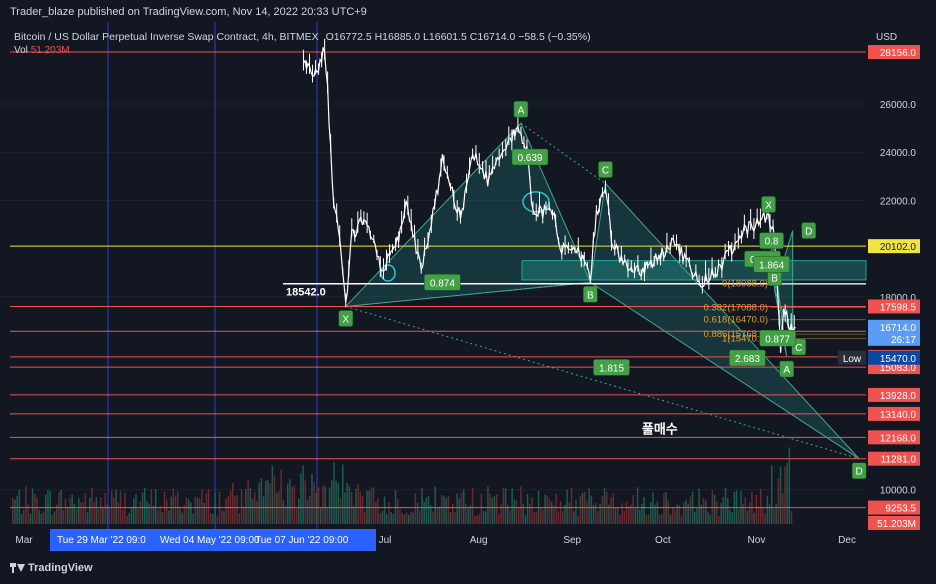 The width and height of the screenshot is (936, 584). What do you see at coordinates (724, 321) in the screenshot?
I see `pattern-bcd-triangle` at bounding box center [724, 321].